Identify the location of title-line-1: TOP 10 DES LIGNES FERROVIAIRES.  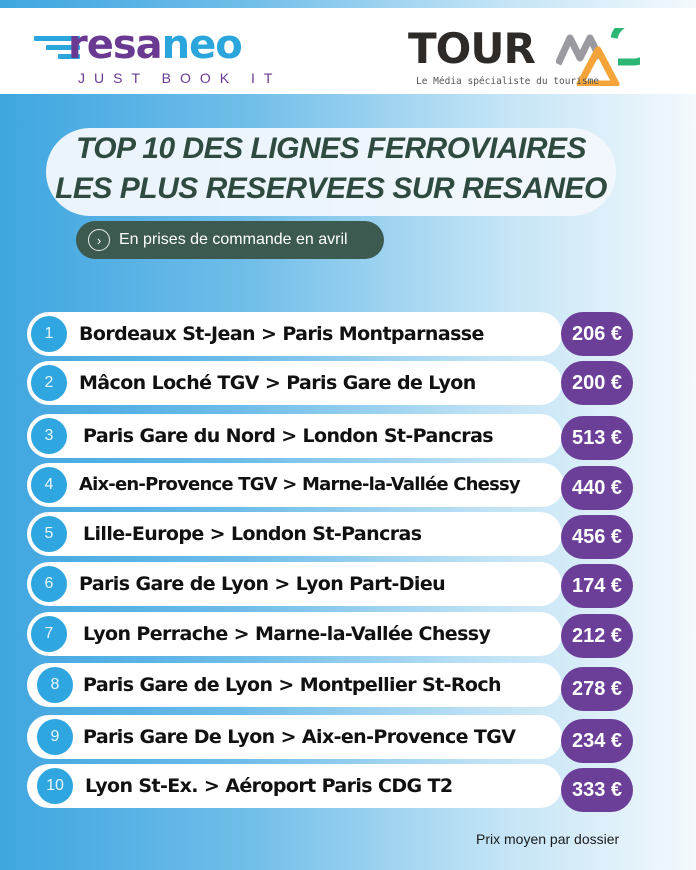
(331, 148).